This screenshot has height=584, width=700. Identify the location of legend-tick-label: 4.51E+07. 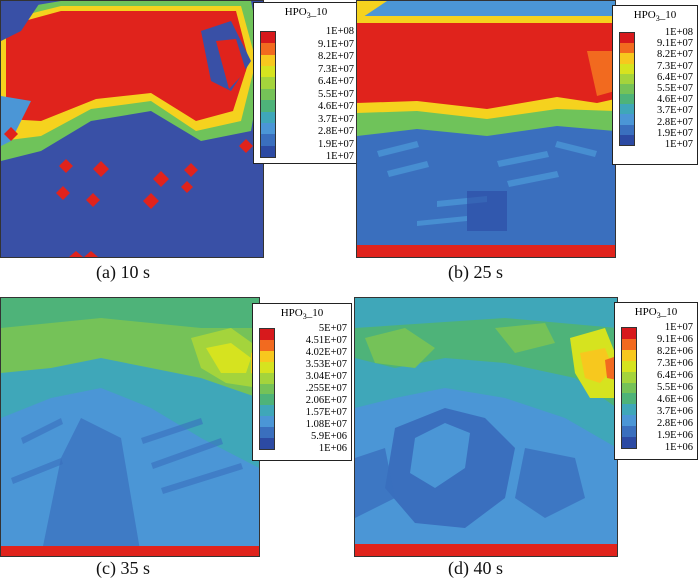
(326, 340).